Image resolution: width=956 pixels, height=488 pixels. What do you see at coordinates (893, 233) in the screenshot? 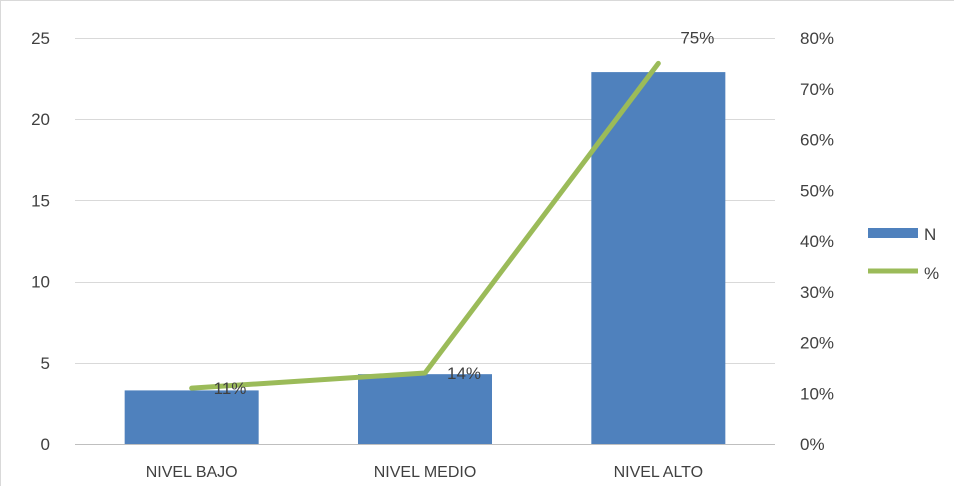
I see `legend-swatch-bar` at bounding box center [893, 233].